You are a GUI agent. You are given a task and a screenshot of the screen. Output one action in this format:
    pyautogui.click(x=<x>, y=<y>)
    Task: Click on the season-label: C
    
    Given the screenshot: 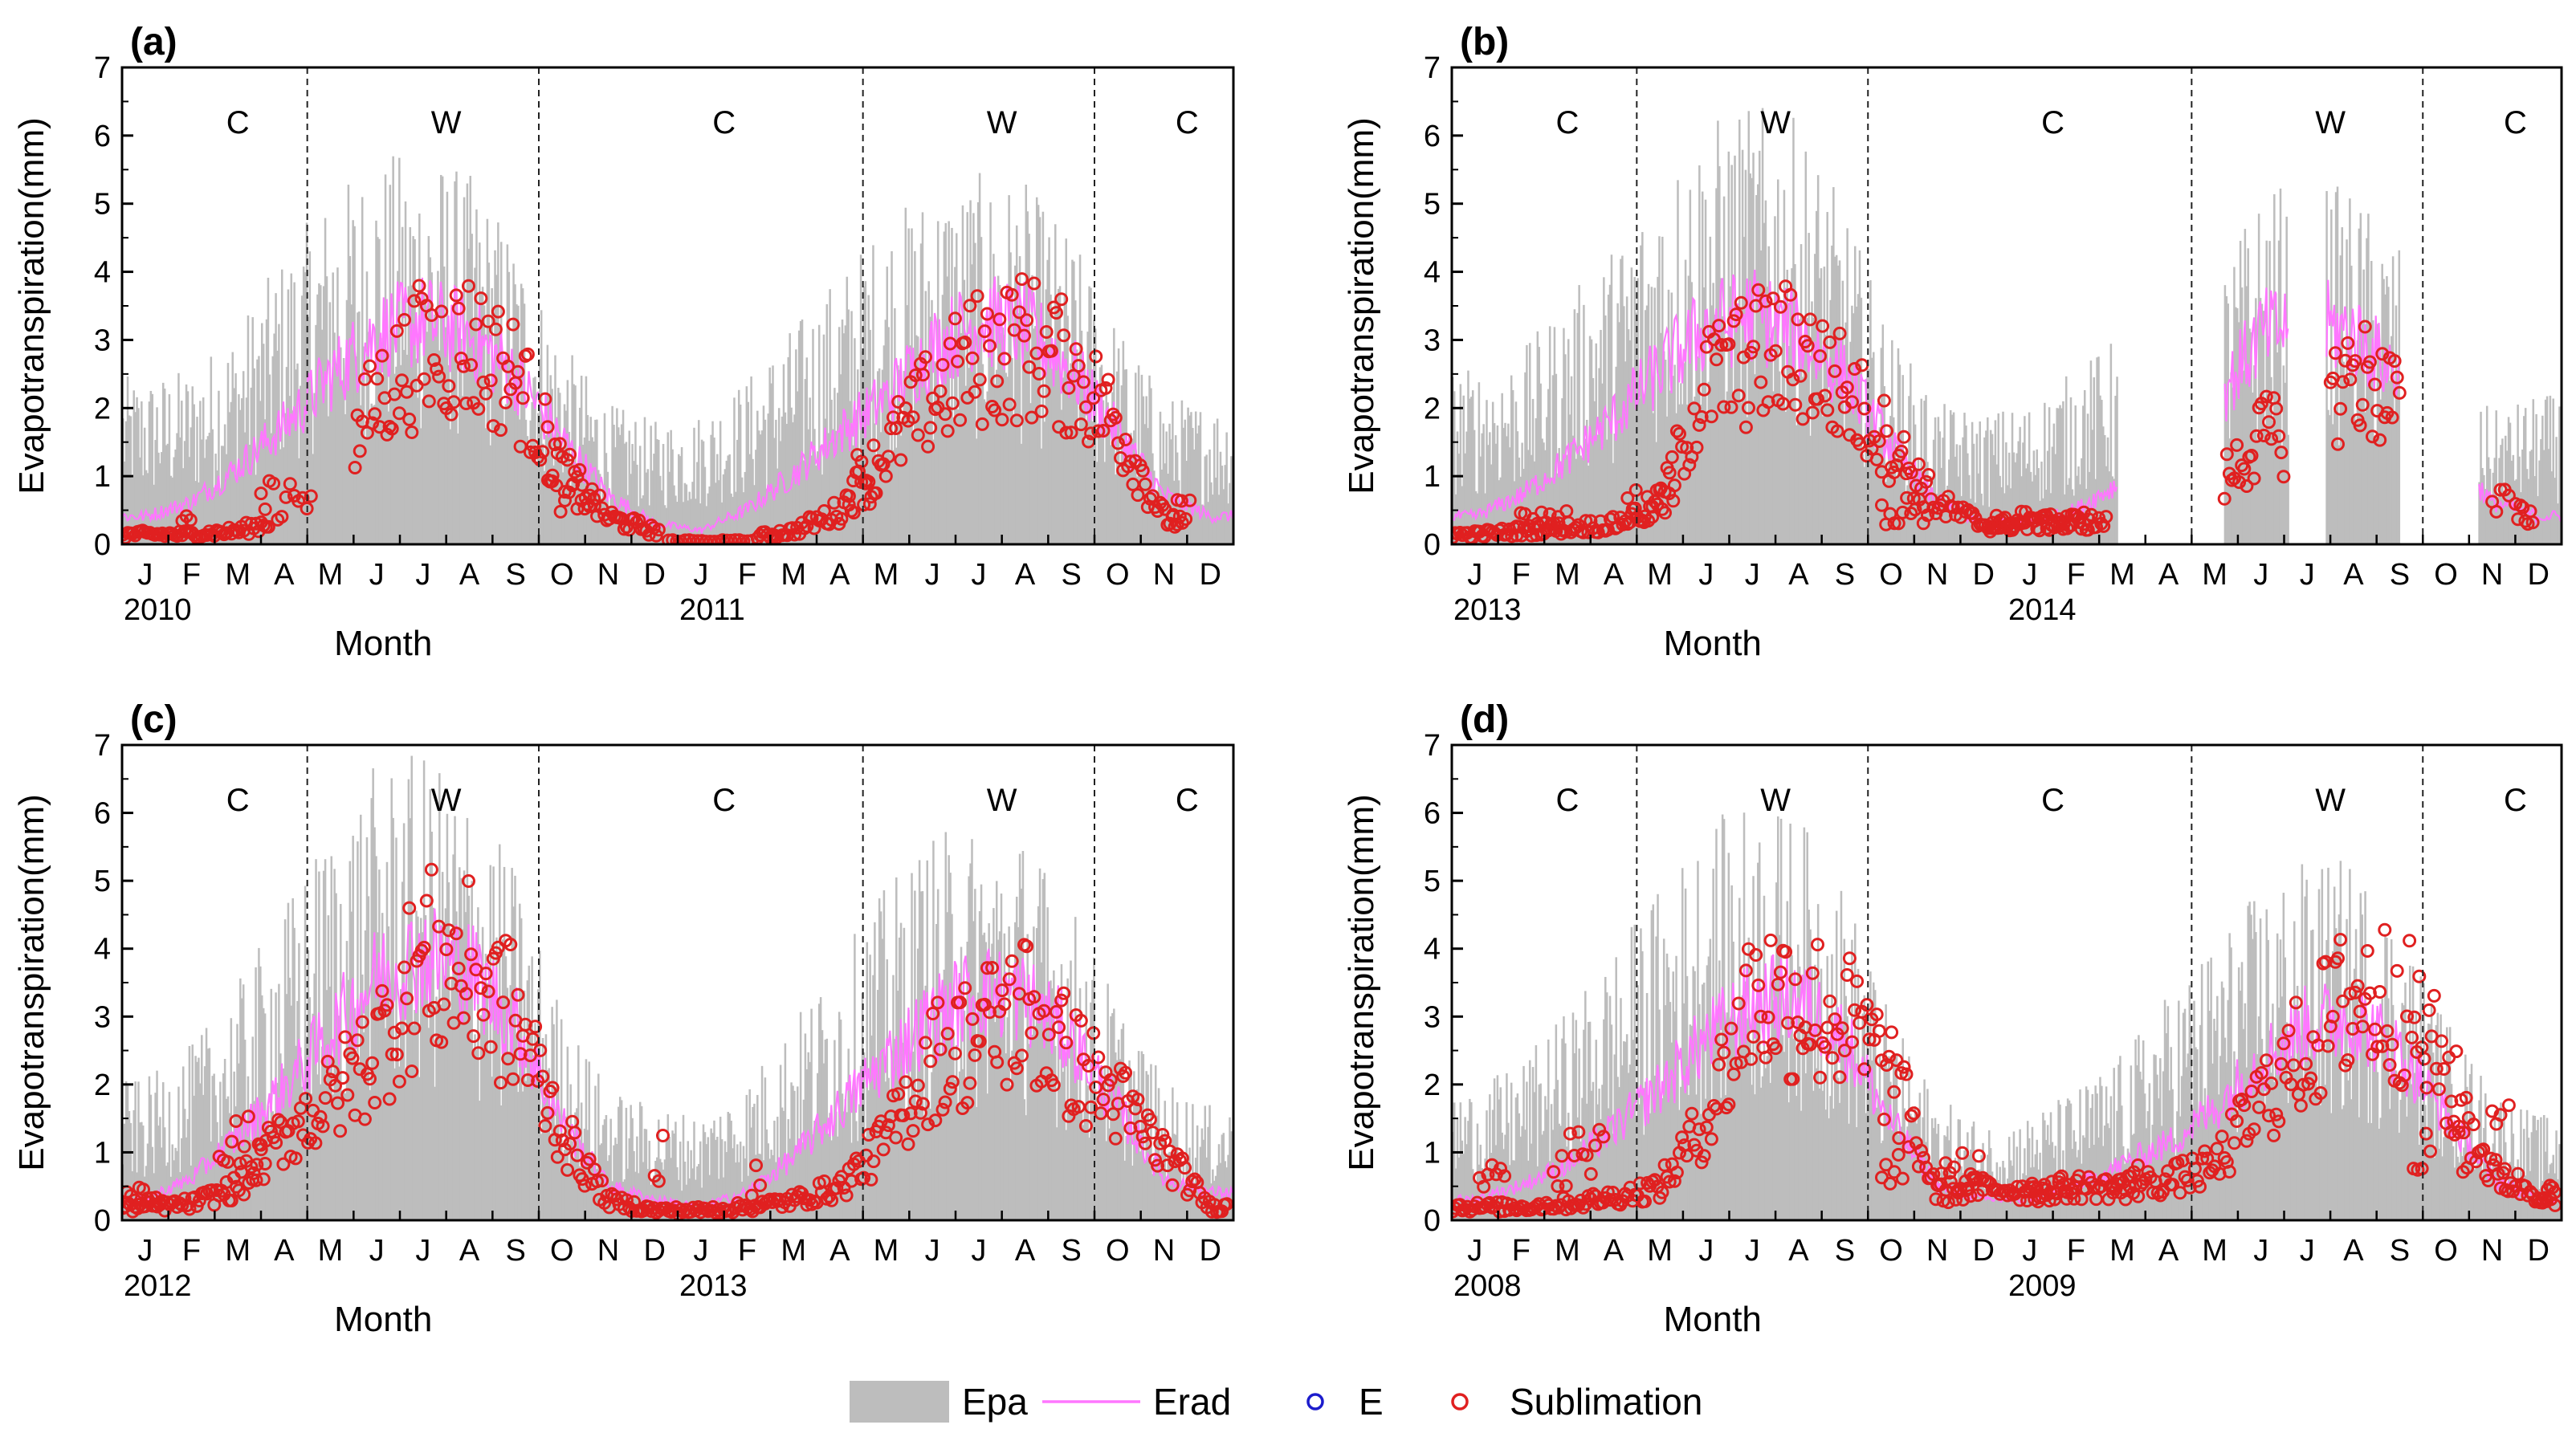 What is the action you would take?
    pyautogui.click(x=238, y=800)
    